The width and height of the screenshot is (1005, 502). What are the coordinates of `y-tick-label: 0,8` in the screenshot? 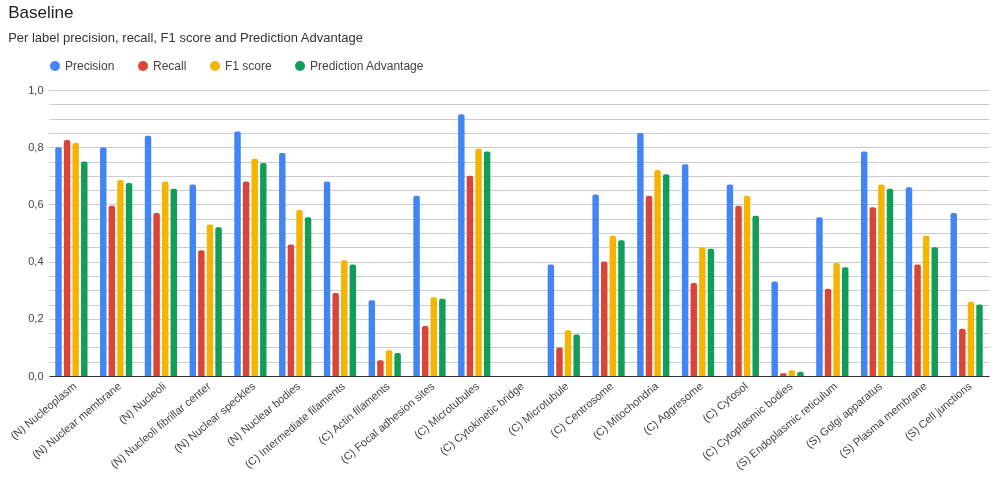 It's located at (36, 146).